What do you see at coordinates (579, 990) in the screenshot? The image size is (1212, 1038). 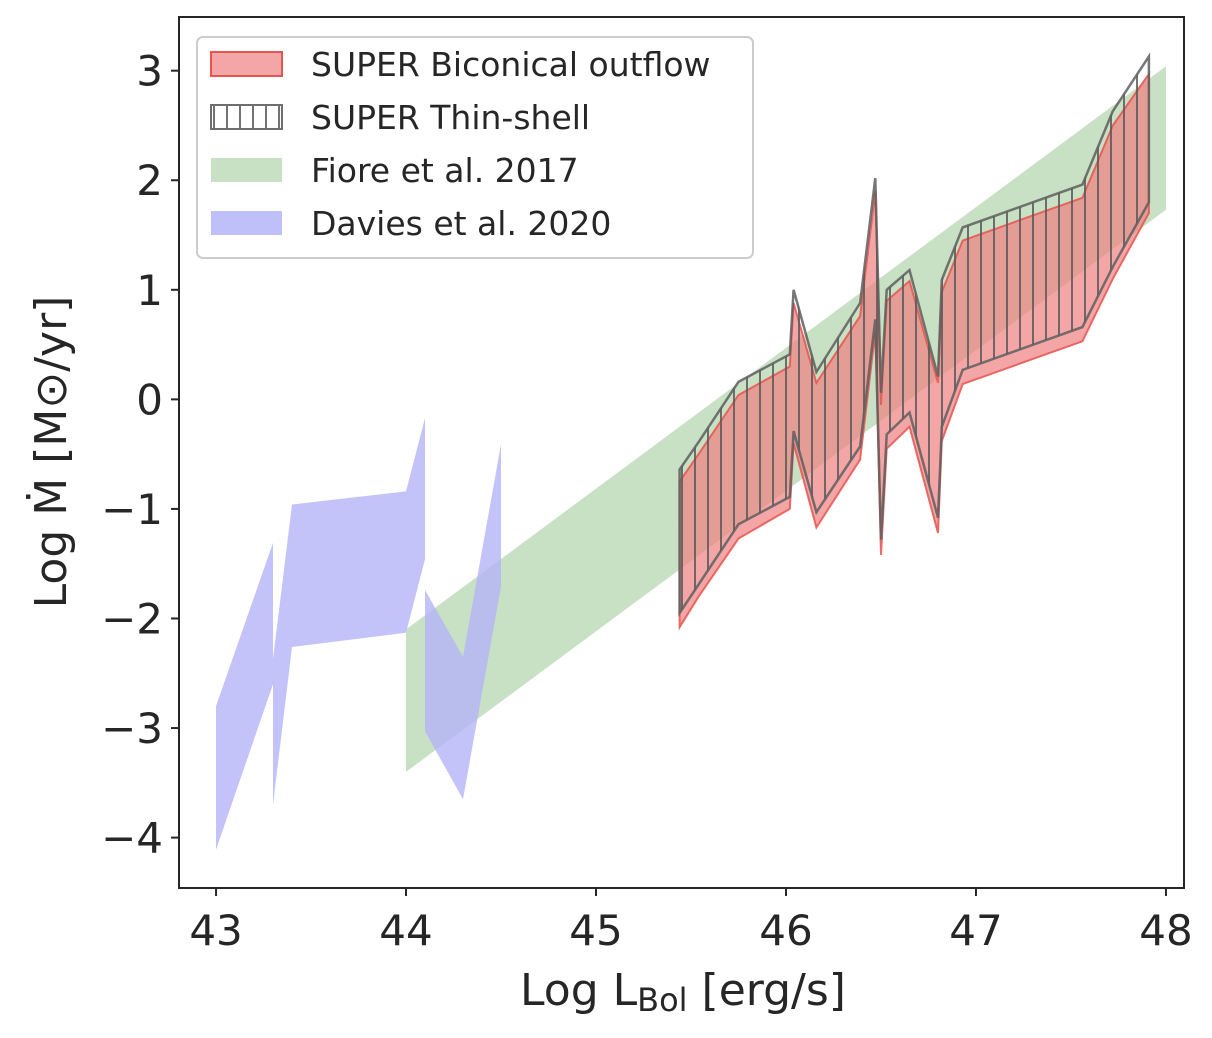 I see `x-axis-label-main: Log L` at bounding box center [579, 990].